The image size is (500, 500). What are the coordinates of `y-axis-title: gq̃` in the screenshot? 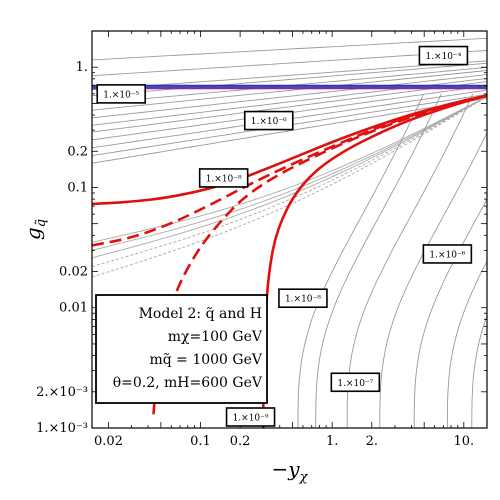 It's located at (35, 229).